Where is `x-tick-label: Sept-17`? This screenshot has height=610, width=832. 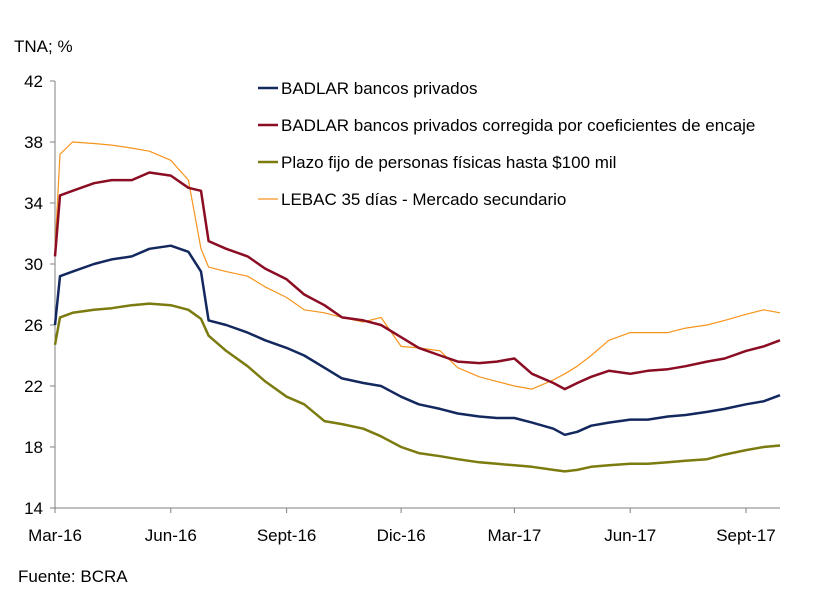 x-tick-label: Sept-17 is located at coordinates (746, 535).